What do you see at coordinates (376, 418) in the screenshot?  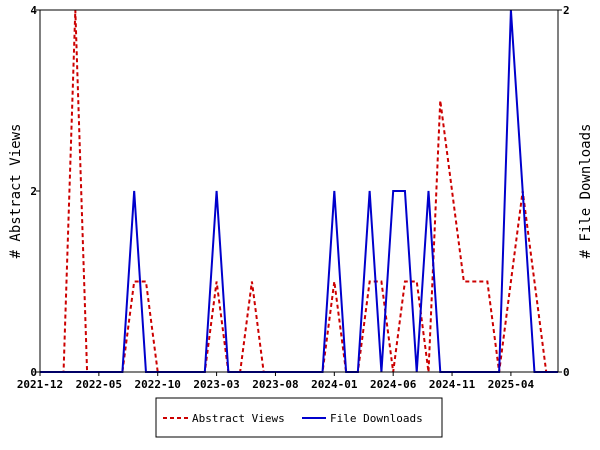 I see `legend-label-file-downloads: File Downloads` at bounding box center [376, 418].